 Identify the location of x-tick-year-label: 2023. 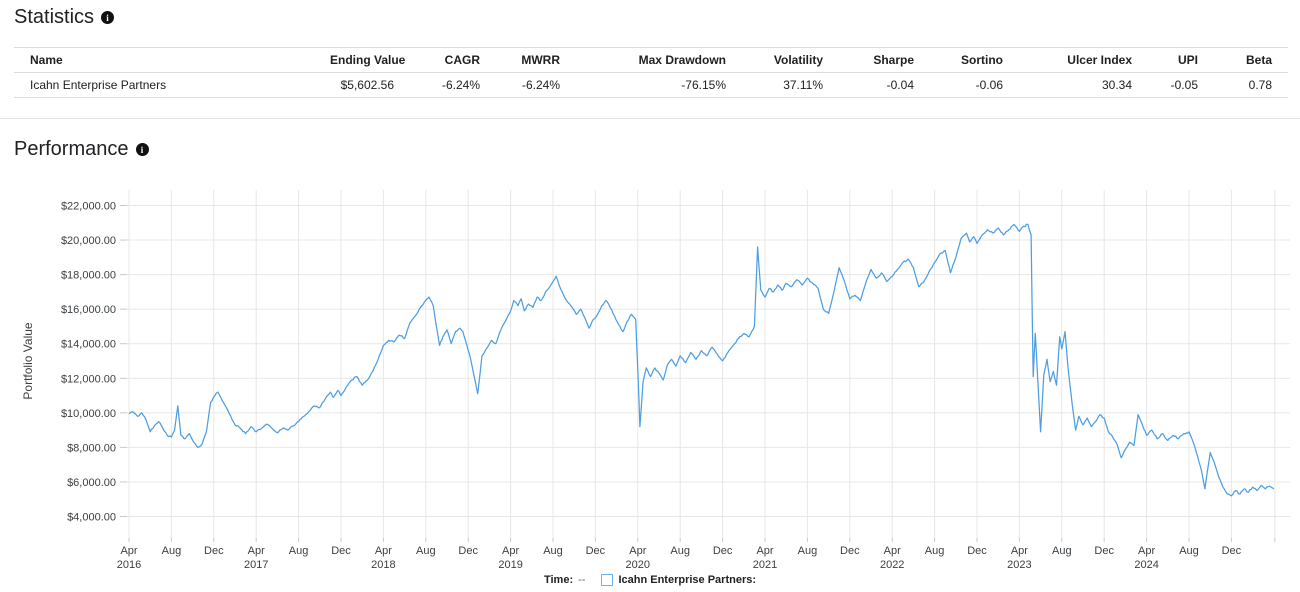
(1019, 565).